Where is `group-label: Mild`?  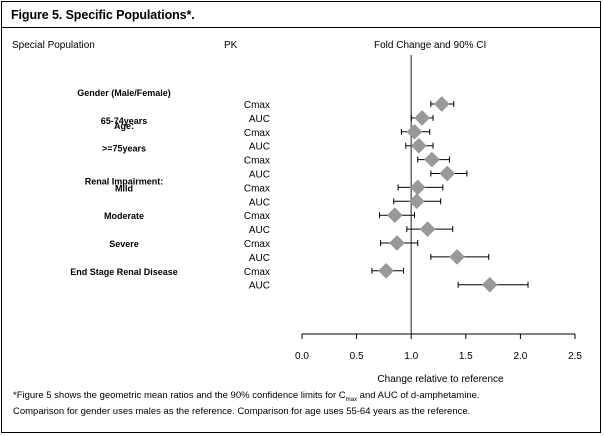
group-label: Mild is located at coordinates (124, 188).